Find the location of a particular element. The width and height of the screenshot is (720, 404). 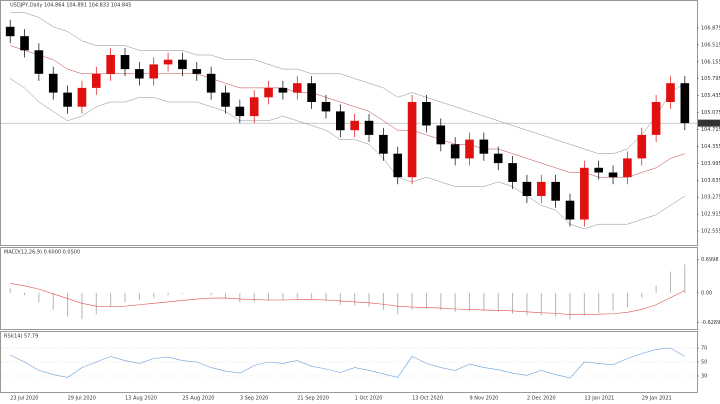

y-tick-label: 103.275 is located at coordinates (710, 198).